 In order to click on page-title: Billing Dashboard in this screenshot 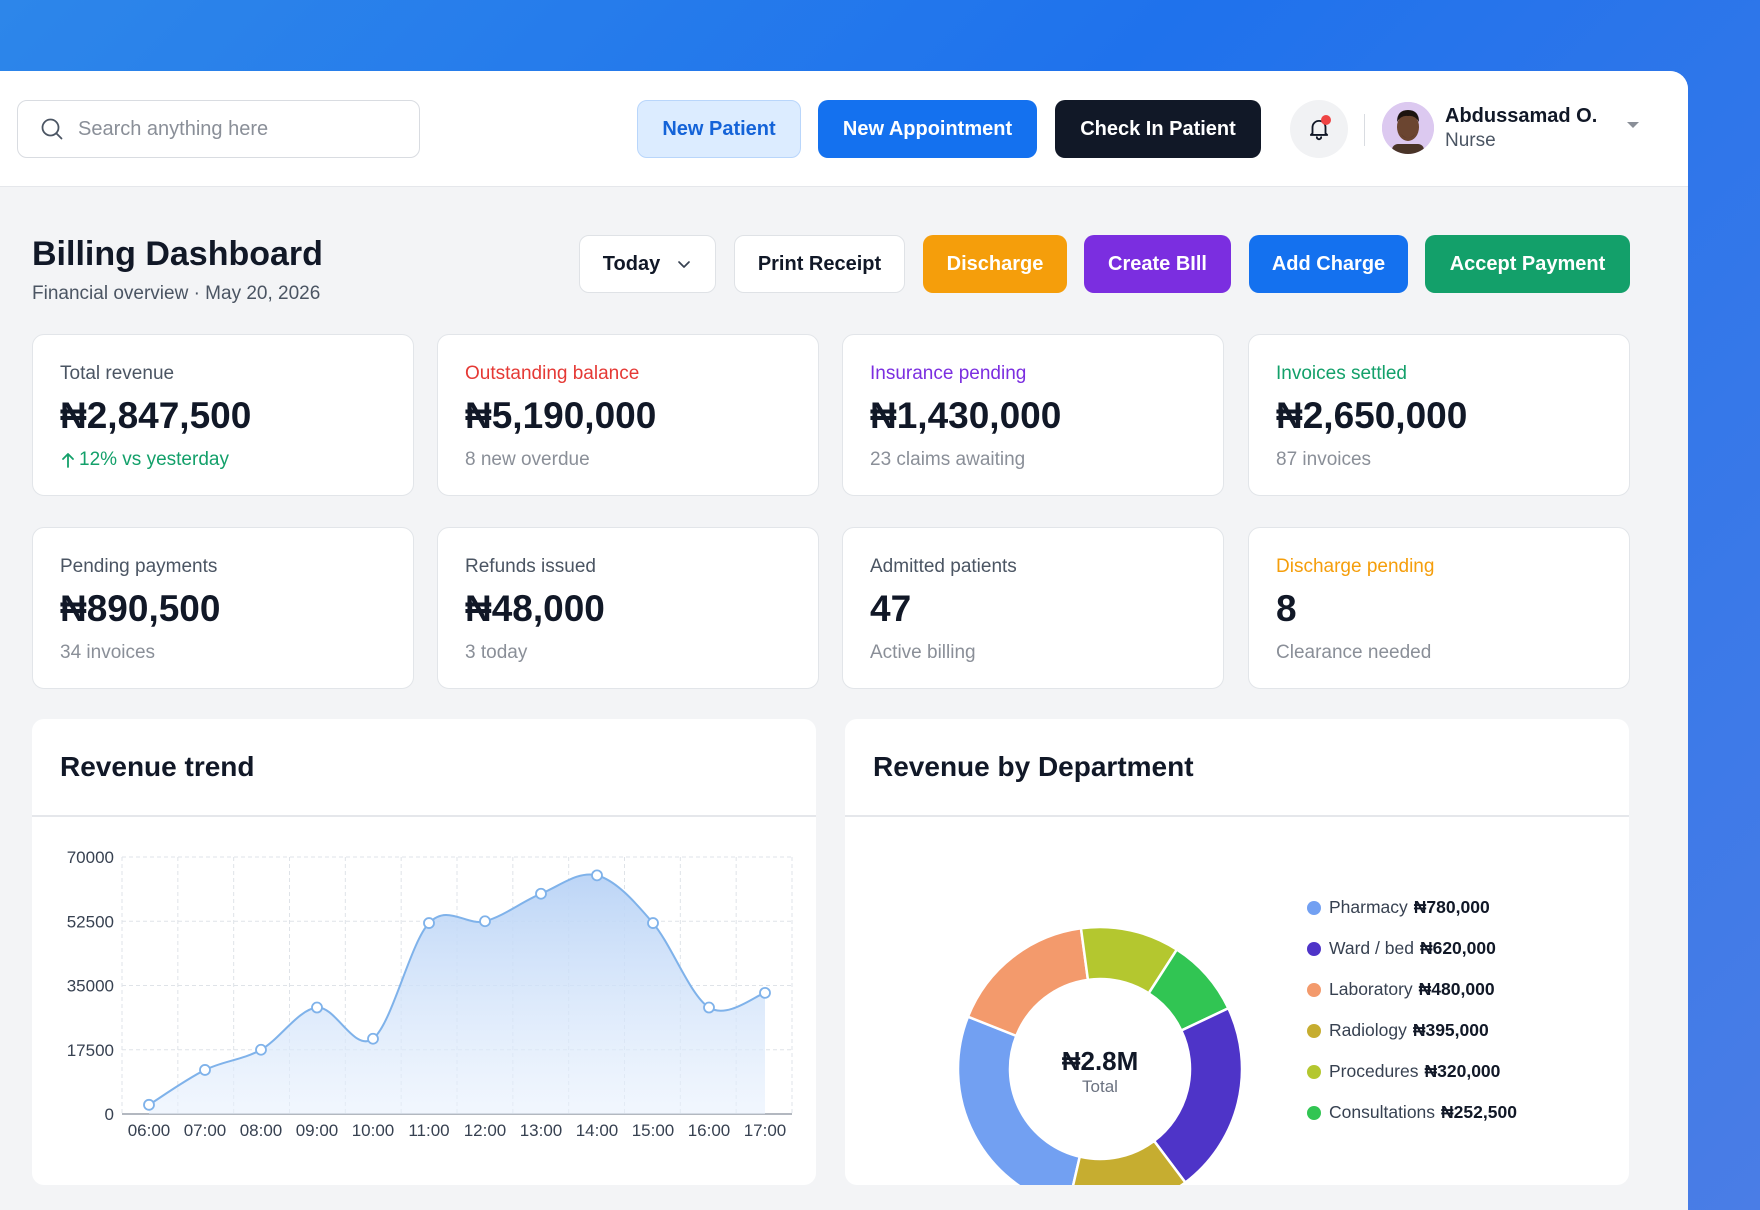, I will do `click(177, 254)`.